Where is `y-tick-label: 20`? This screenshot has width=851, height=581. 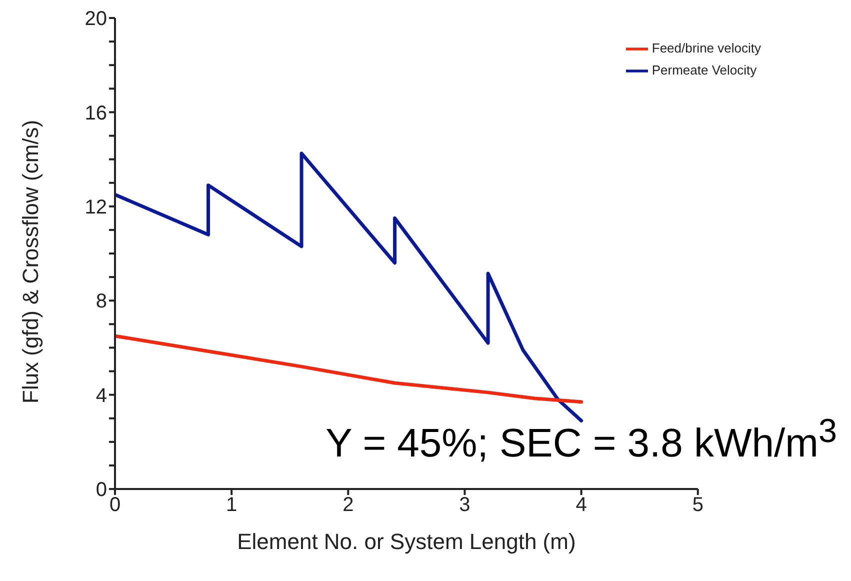
y-tick-label: 20 is located at coordinates (95, 19).